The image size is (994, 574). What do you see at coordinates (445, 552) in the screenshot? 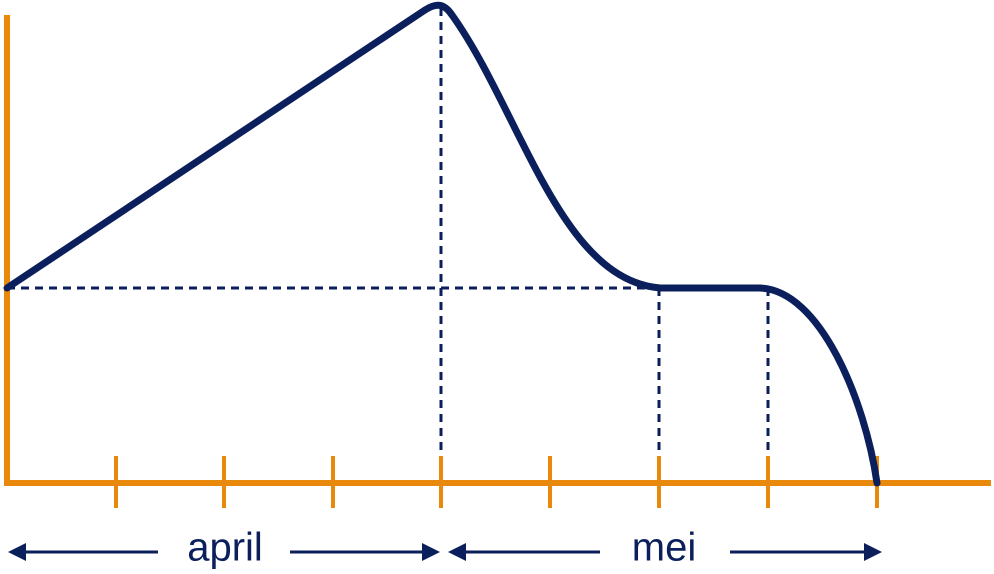
I see `arrows` at bounding box center [445, 552].